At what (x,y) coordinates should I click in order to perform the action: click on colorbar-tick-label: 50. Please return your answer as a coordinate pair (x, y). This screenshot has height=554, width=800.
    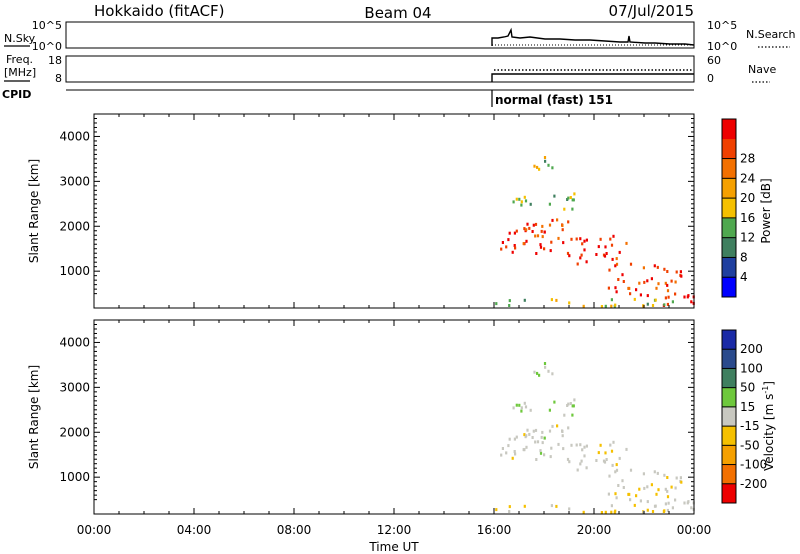
    Looking at the image, I should click on (747, 388).